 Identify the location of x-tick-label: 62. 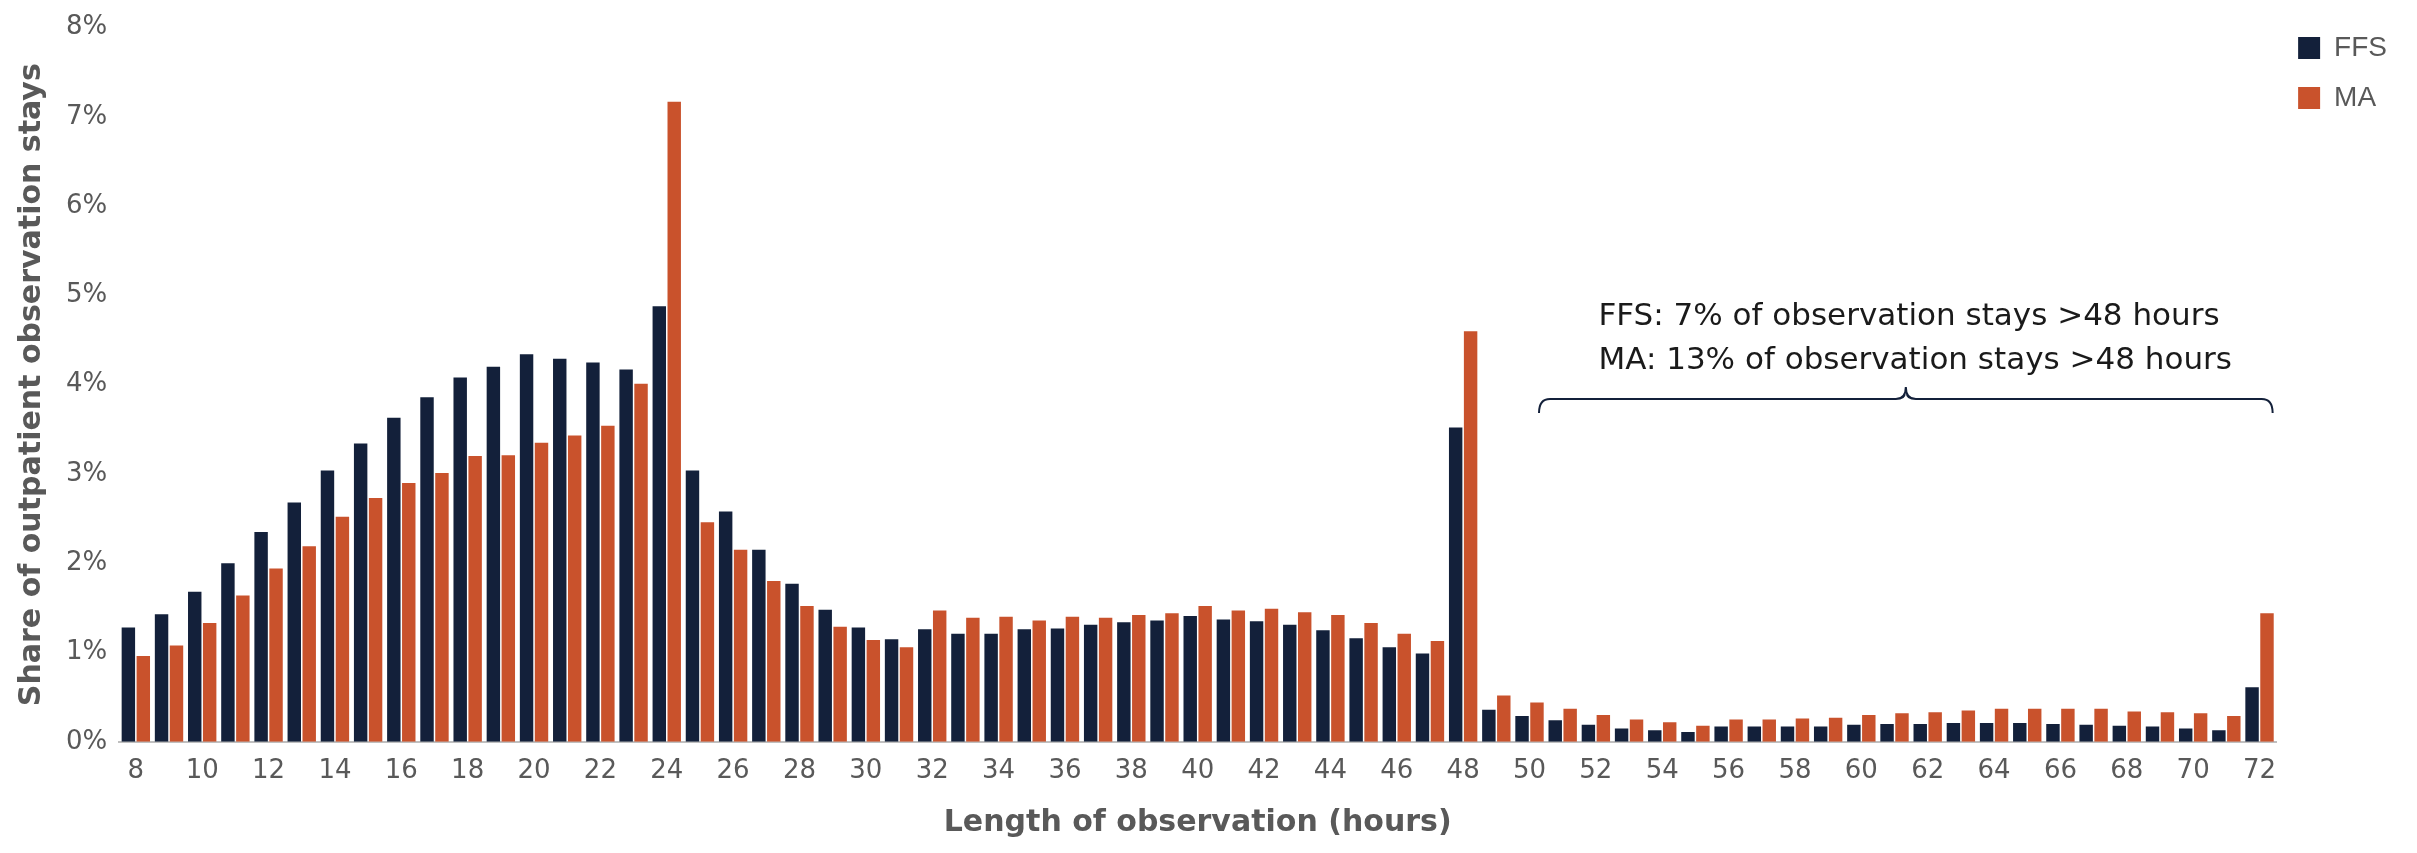
(1928, 769).